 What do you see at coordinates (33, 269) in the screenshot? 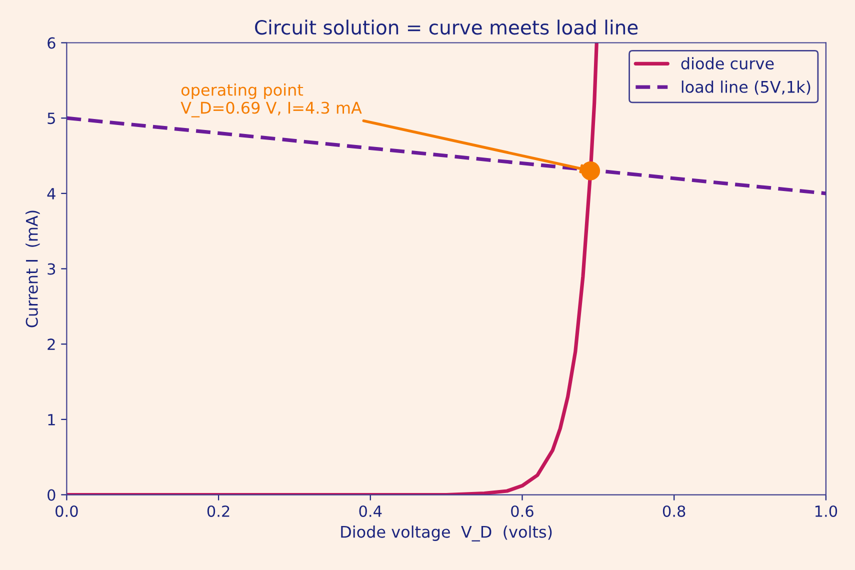
I see `y-axis-title: Current I (mA)` at bounding box center [33, 269].